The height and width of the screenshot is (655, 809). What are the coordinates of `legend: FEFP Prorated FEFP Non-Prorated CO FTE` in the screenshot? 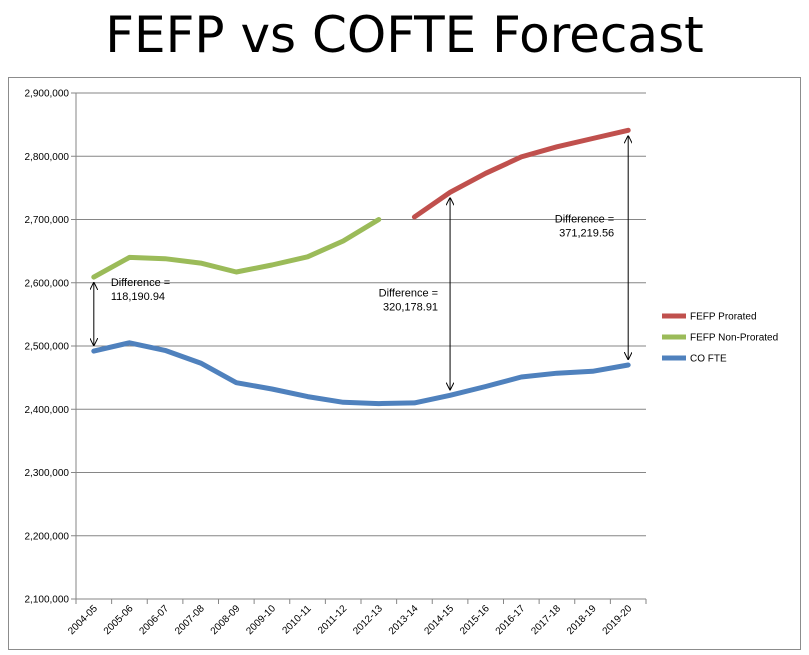 It's located at (720, 338).